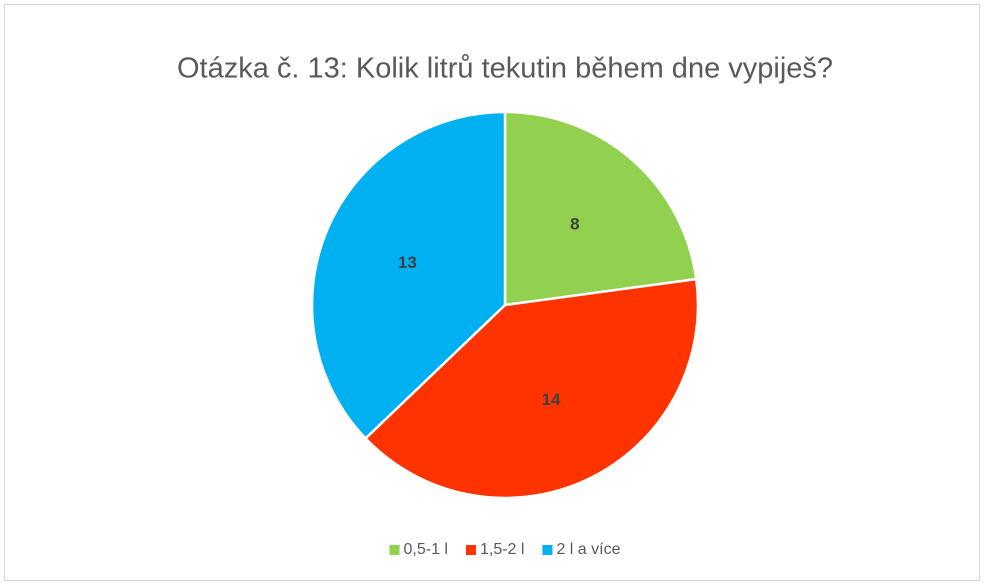 The image size is (984, 585). I want to click on legend-label: 2 l a více, so click(588, 549).